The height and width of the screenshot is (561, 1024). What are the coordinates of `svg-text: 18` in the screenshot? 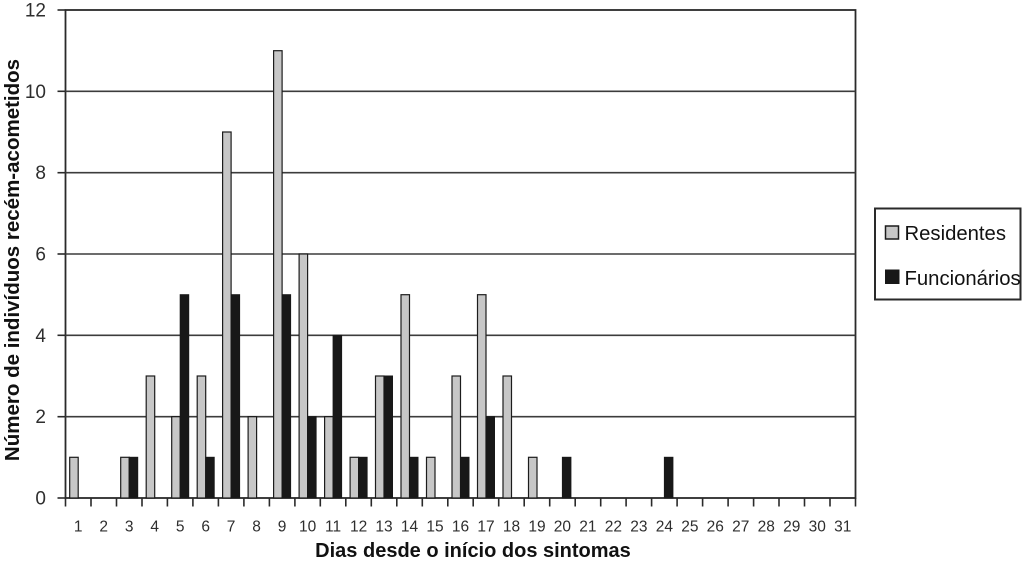 It's located at (511, 527).